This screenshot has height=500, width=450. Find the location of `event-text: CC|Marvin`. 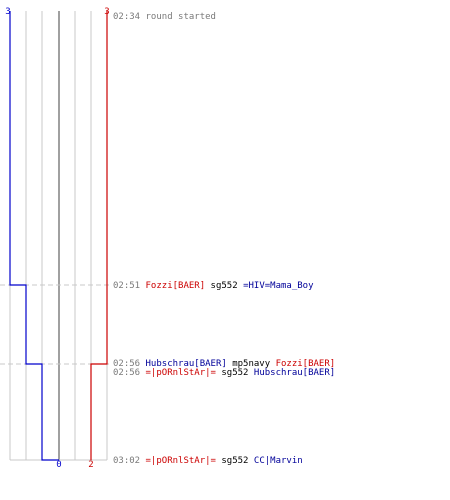

event-text: CC|Marvin is located at coordinates (278, 461).